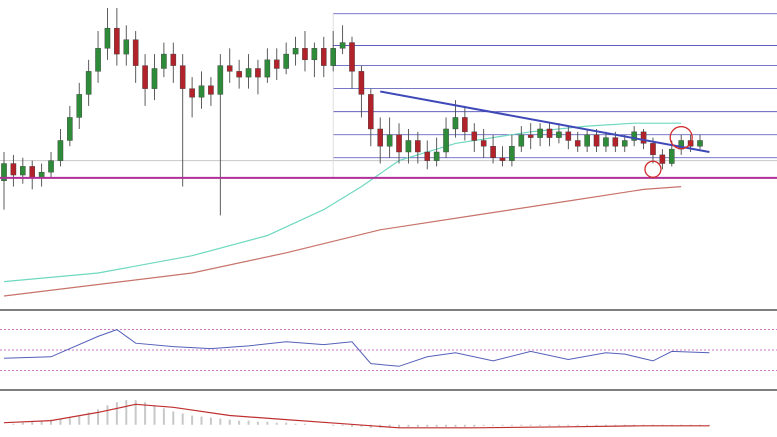 Image resolution: width=777 pixels, height=437 pixels. I want to click on rsi-panel, so click(388, 360).